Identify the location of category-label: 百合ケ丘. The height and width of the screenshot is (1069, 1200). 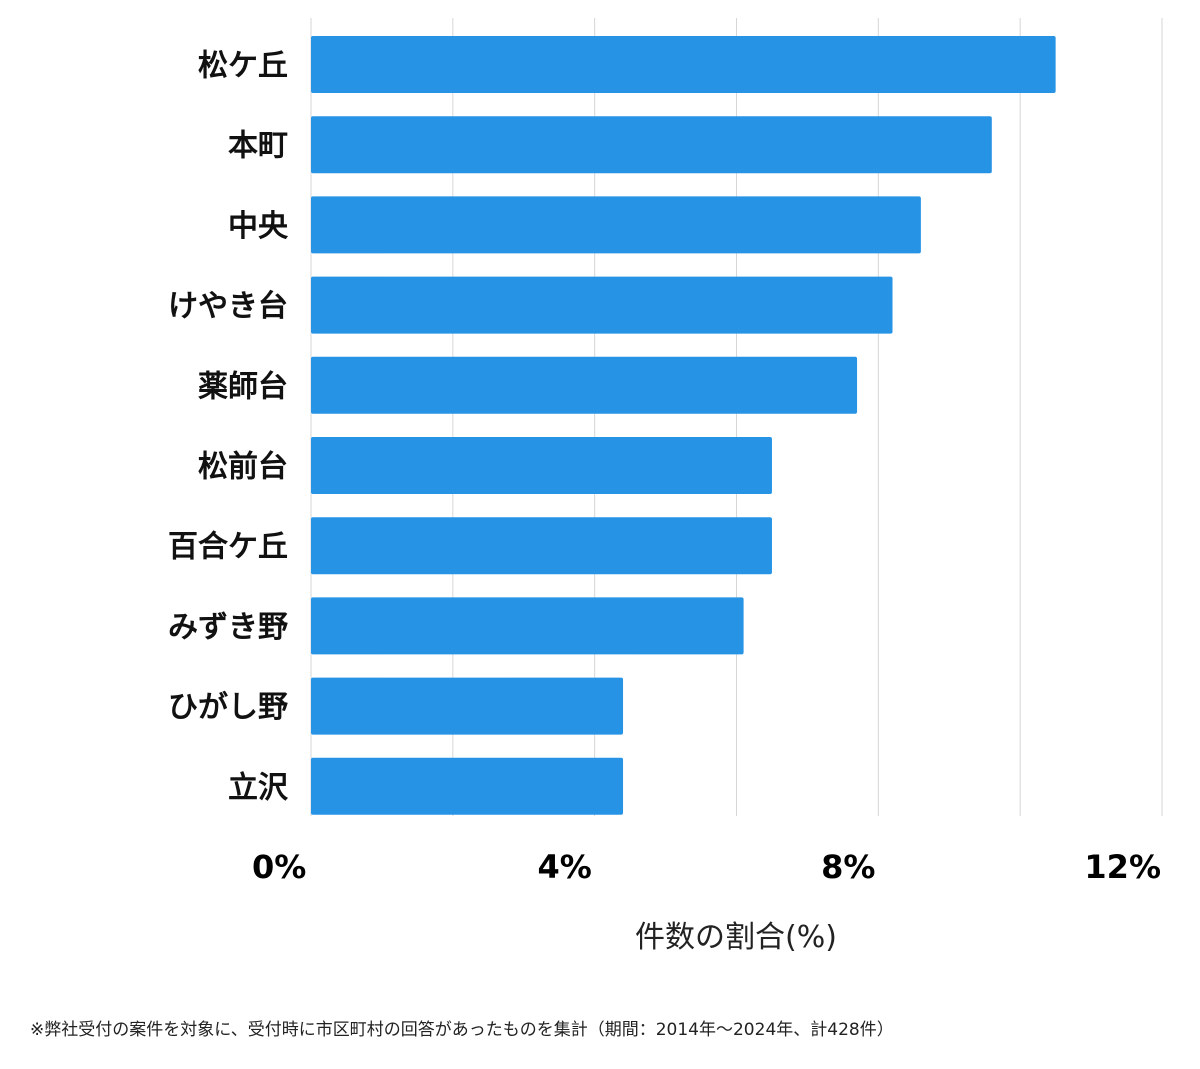
(228, 547).